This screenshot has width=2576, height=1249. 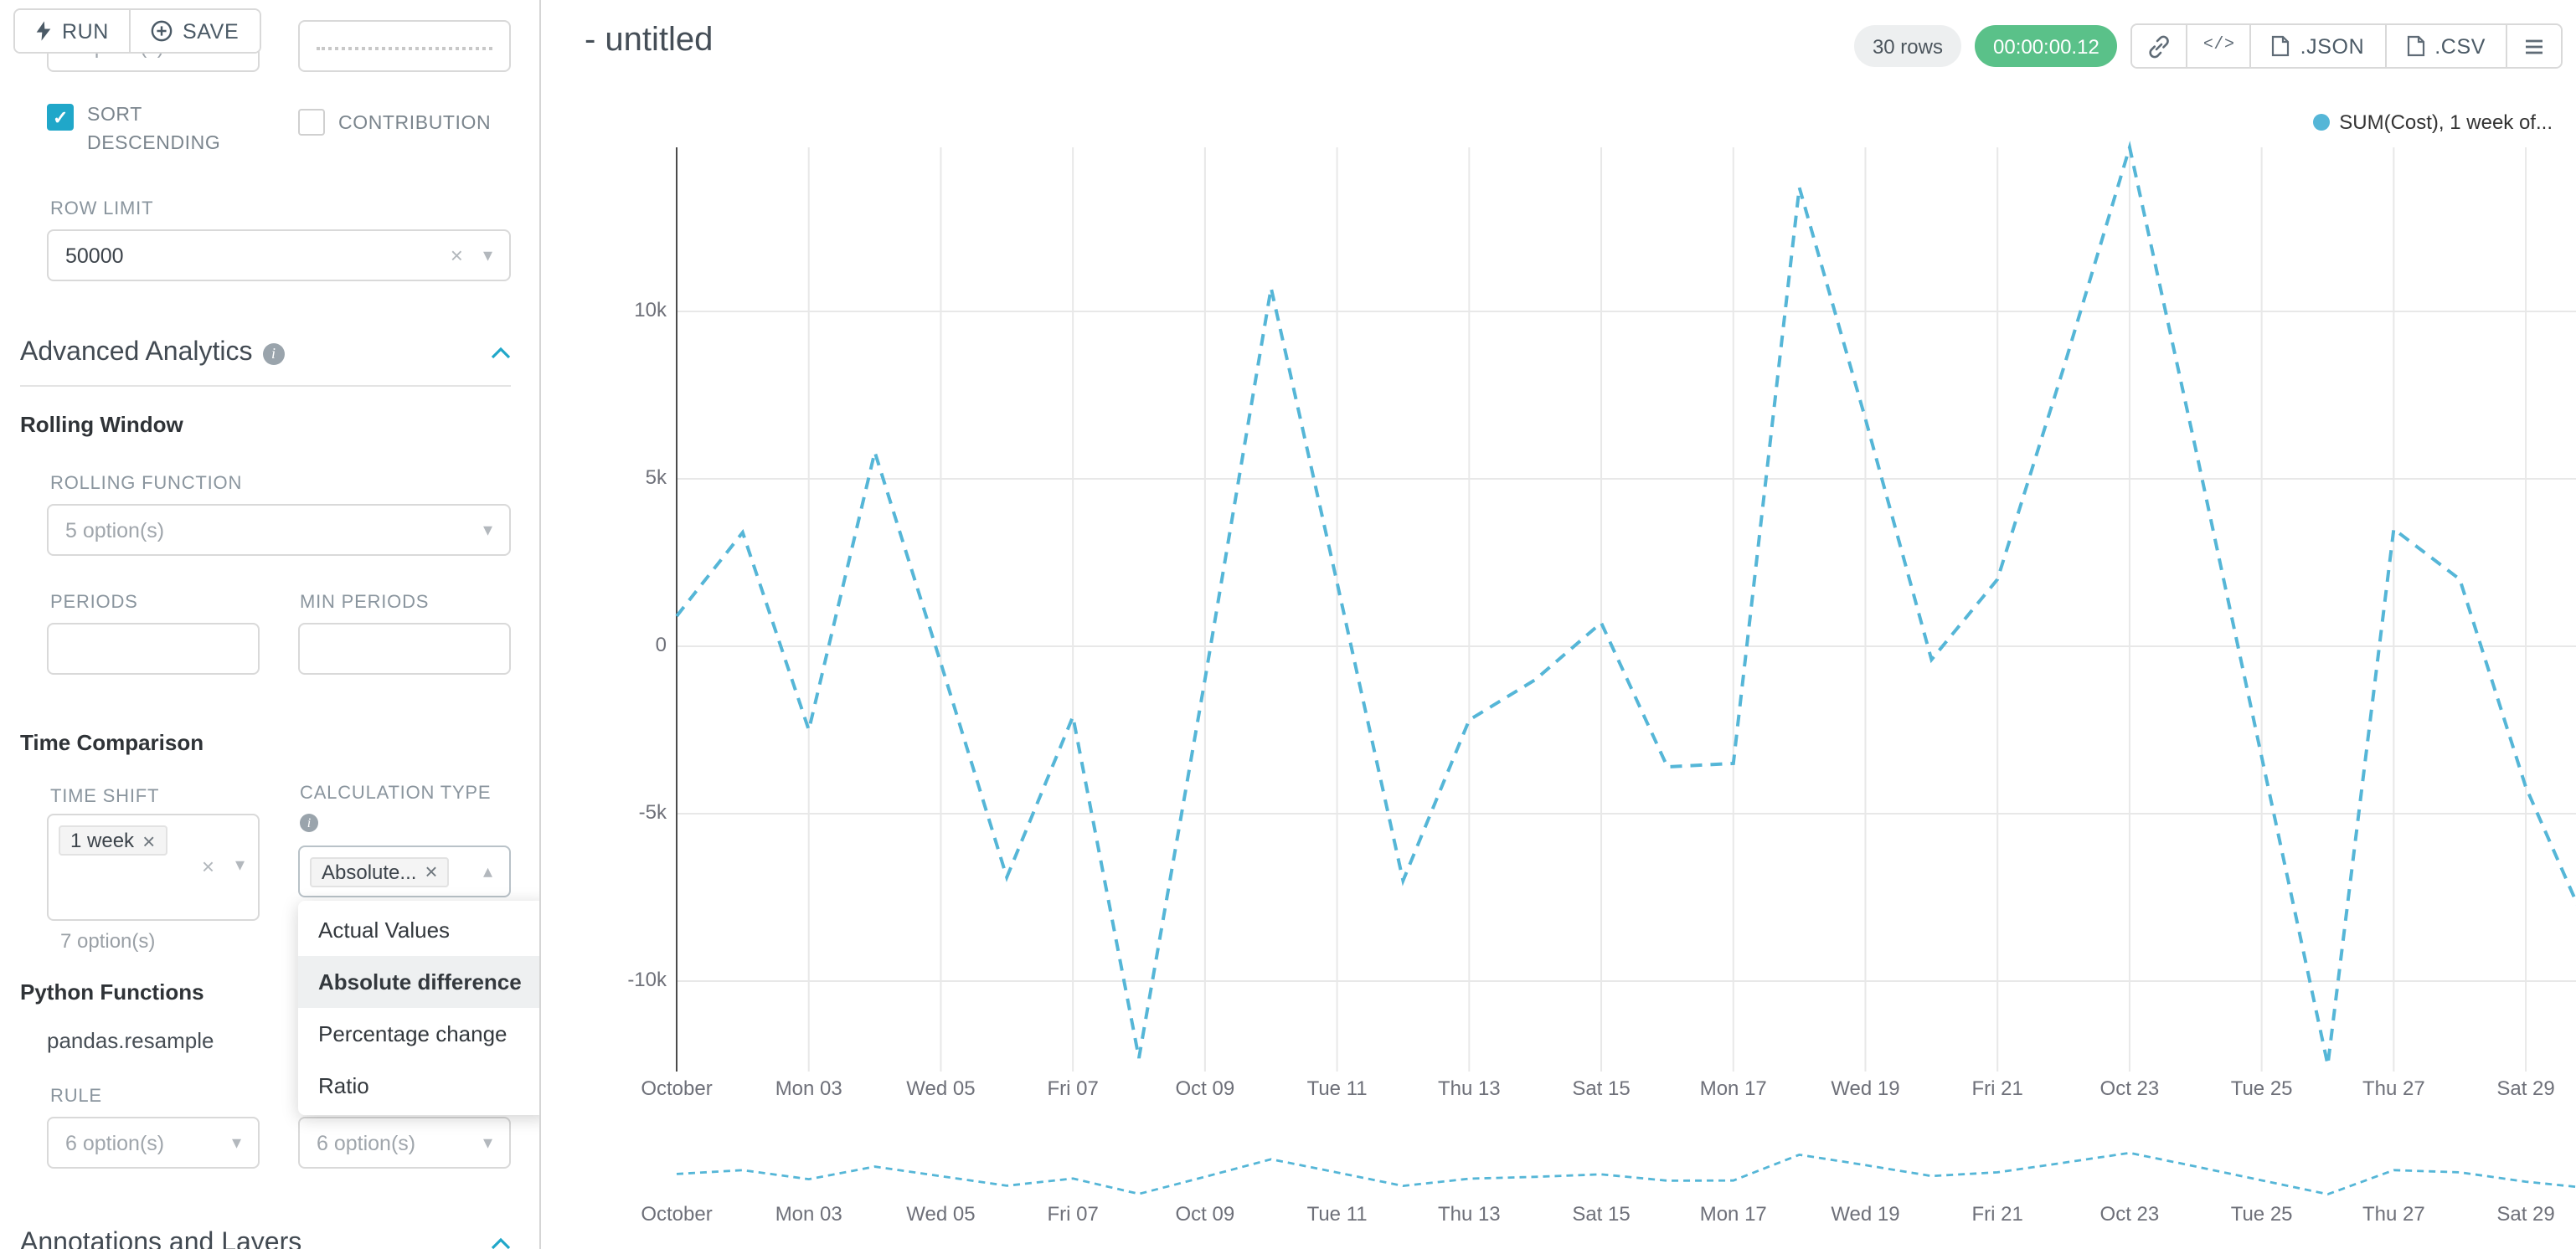 What do you see at coordinates (101, 424) in the screenshot?
I see `rolling-window-title: Rolling Window` at bounding box center [101, 424].